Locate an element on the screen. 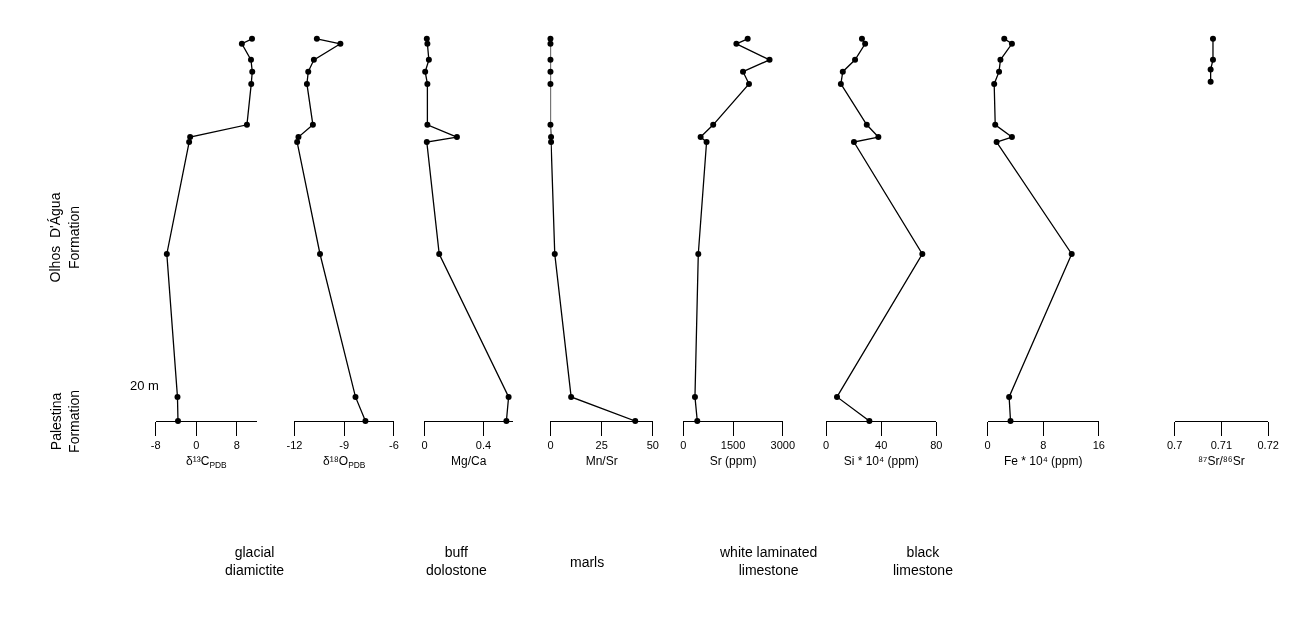  text: marls is located at coordinates (587, 562).